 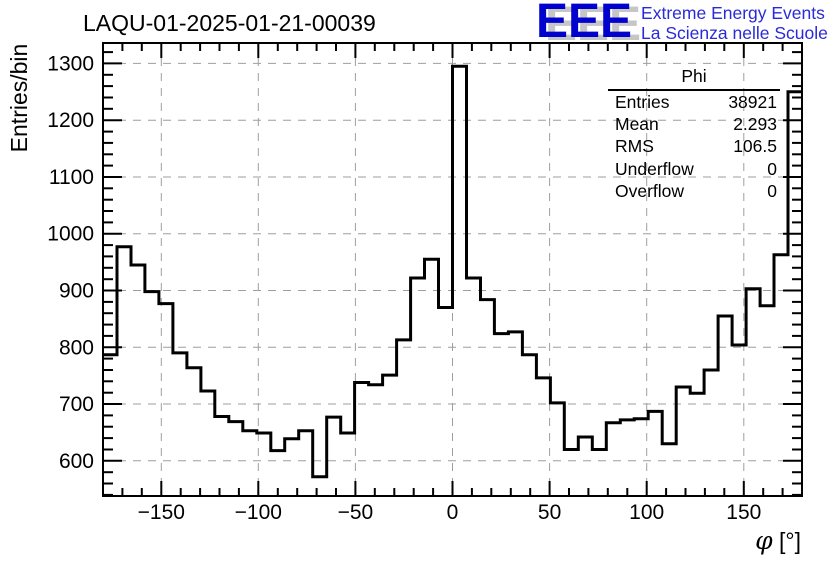 I want to click on x-tick-label: 0, so click(x=453, y=512).